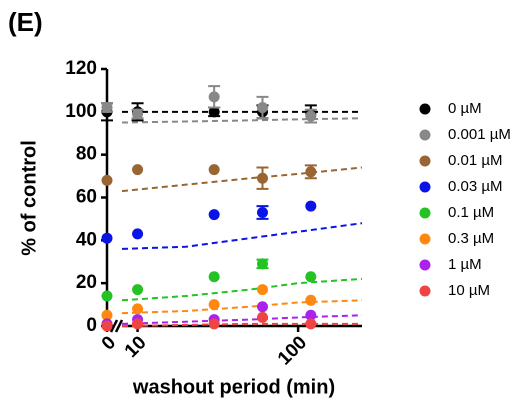  What do you see at coordinates (86, 239) in the screenshot?
I see `y-tick-label: 40` at bounding box center [86, 239].